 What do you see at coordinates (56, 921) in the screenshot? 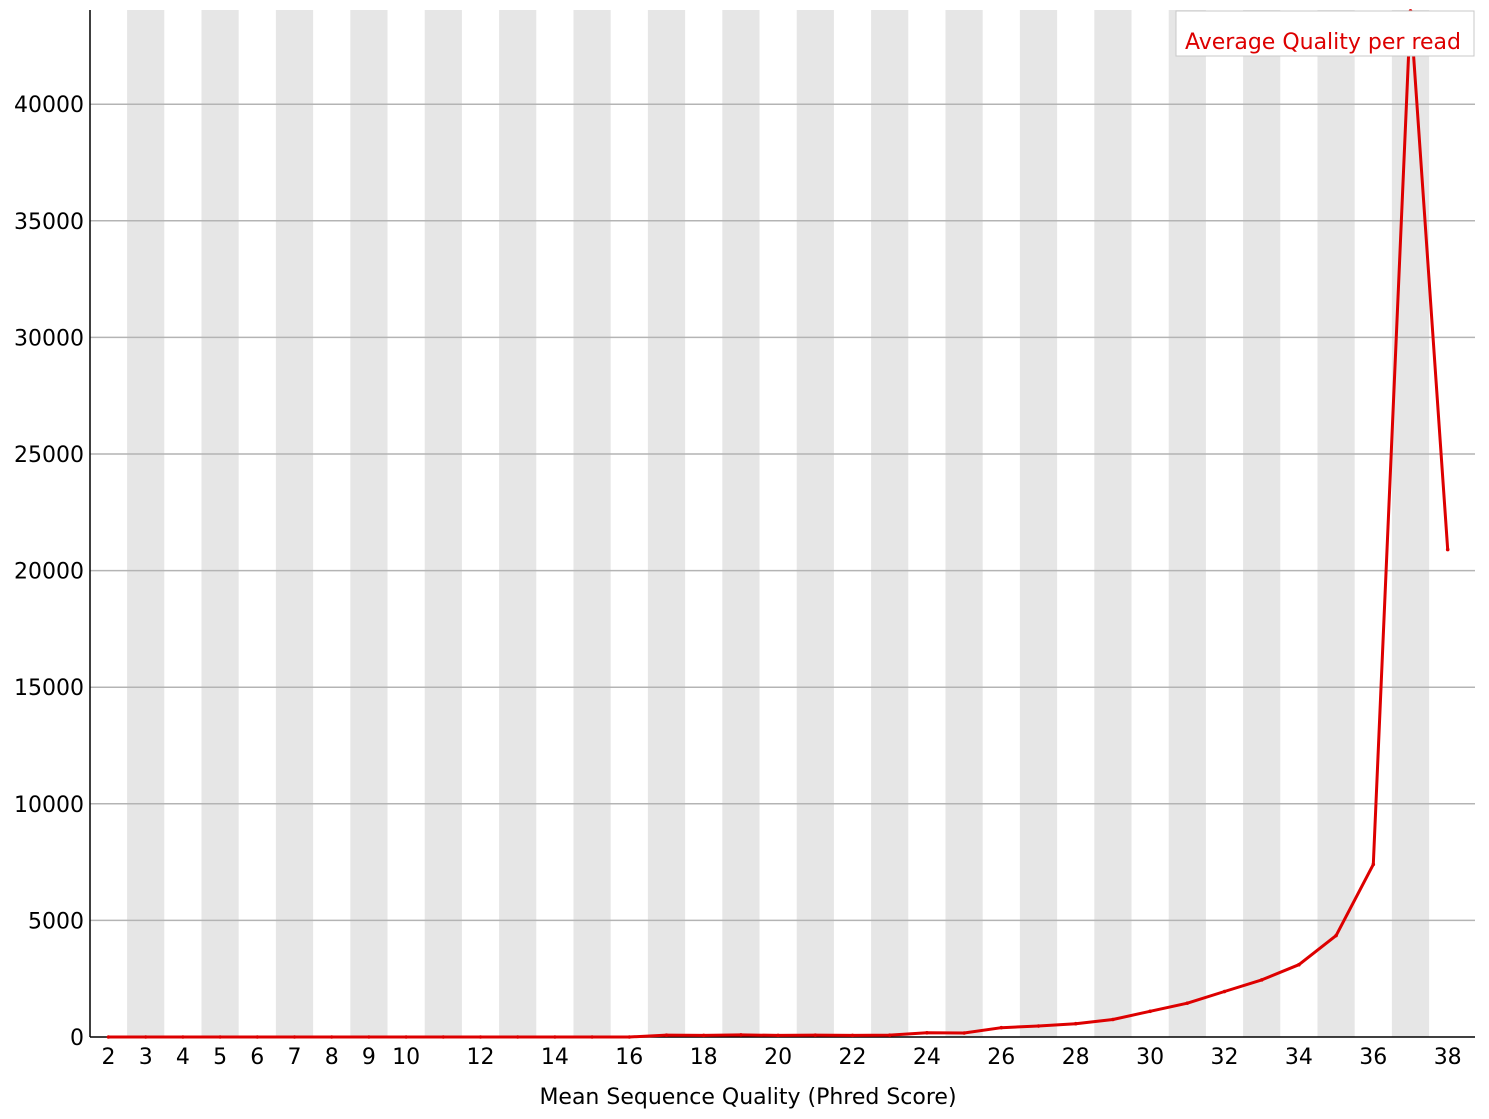
I see `y-tick-label: 5000` at bounding box center [56, 921].